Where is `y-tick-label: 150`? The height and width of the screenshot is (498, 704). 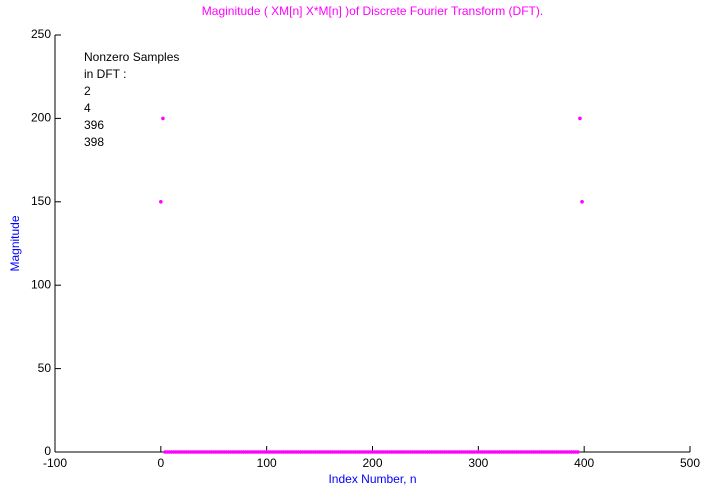 y-tick-label: 150 is located at coordinates (41, 201).